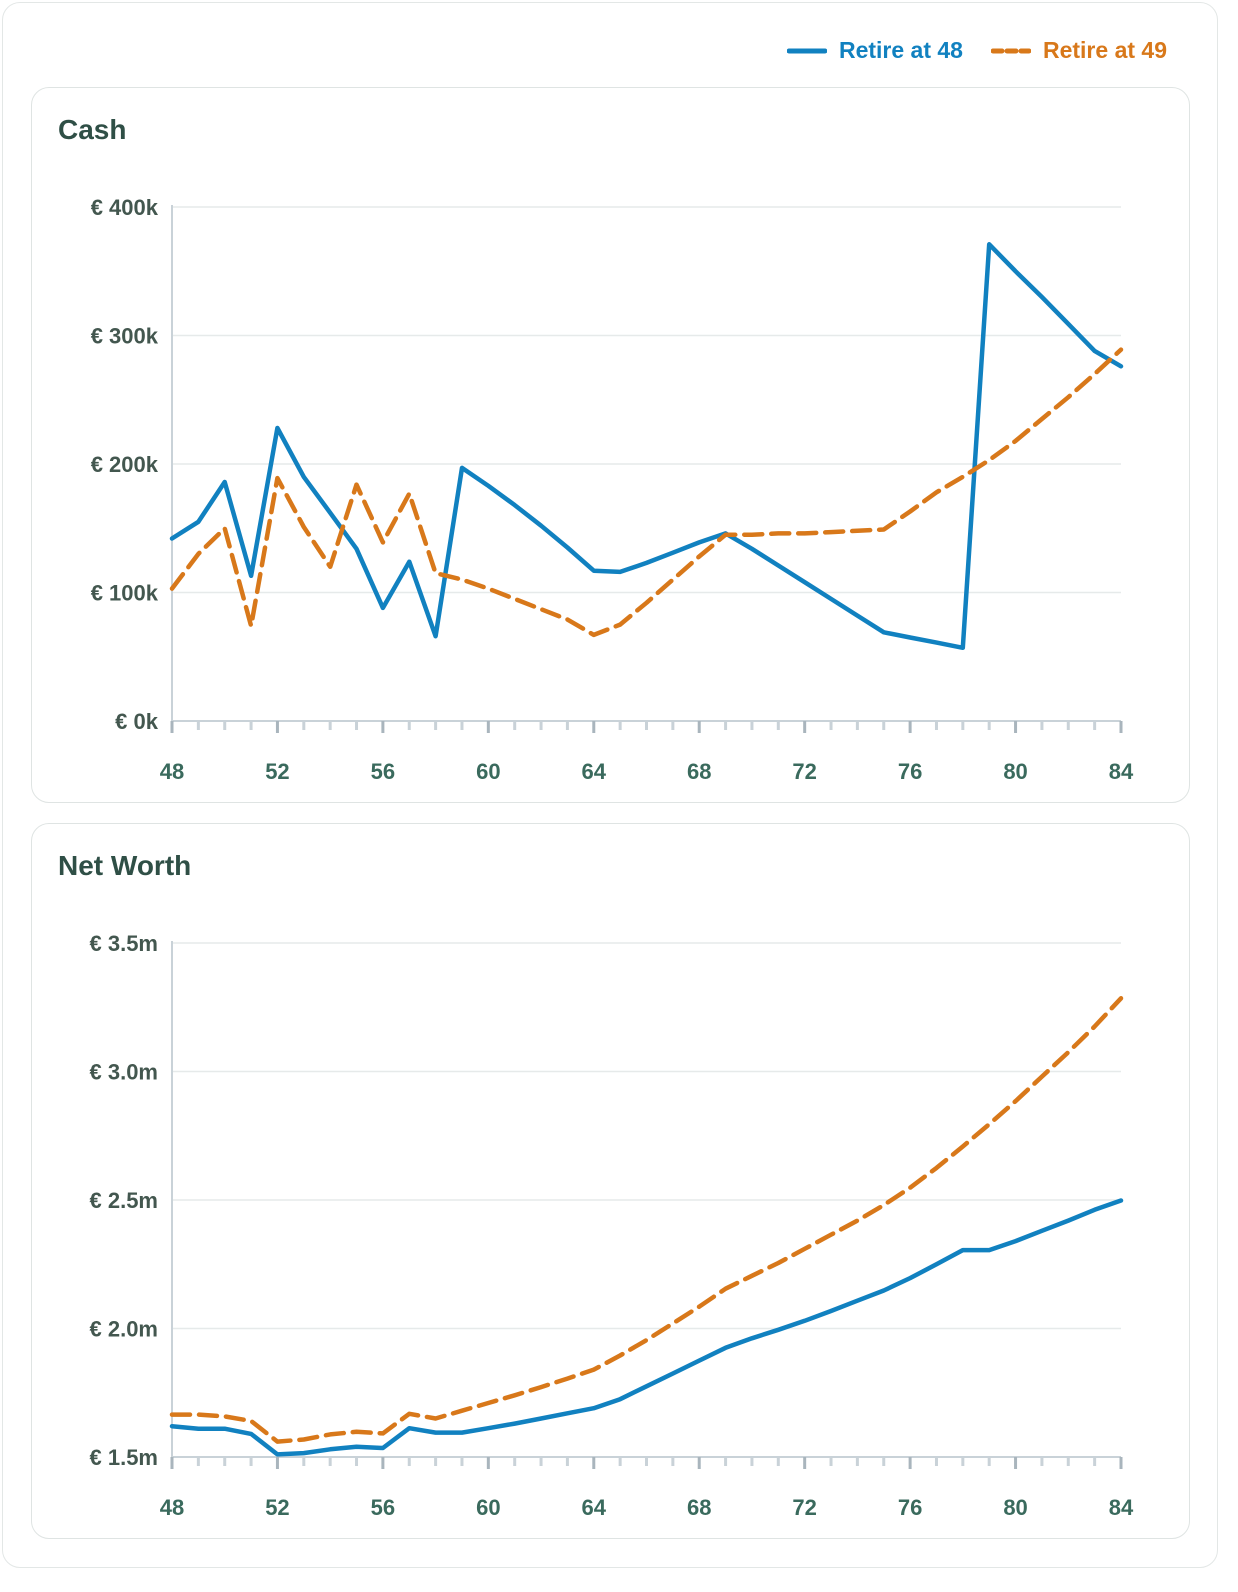 This screenshot has height=1592, width=1238. What do you see at coordinates (976, 50) in the screenshot?
I see `legend: Retire at 48 Retire at 49` at bounding box center [976, 50].